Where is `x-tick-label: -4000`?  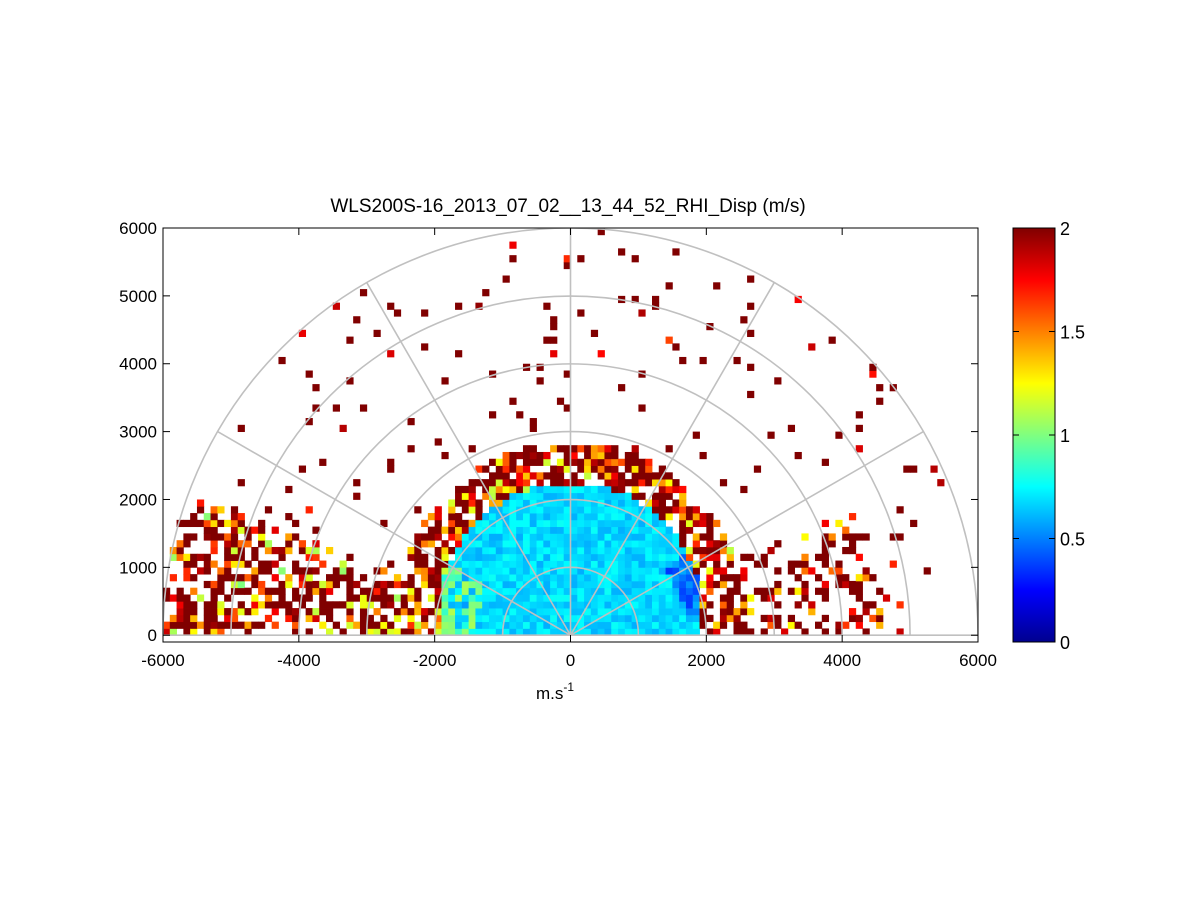
x-tick-label: -4000 is located at coordinates (298, 660).